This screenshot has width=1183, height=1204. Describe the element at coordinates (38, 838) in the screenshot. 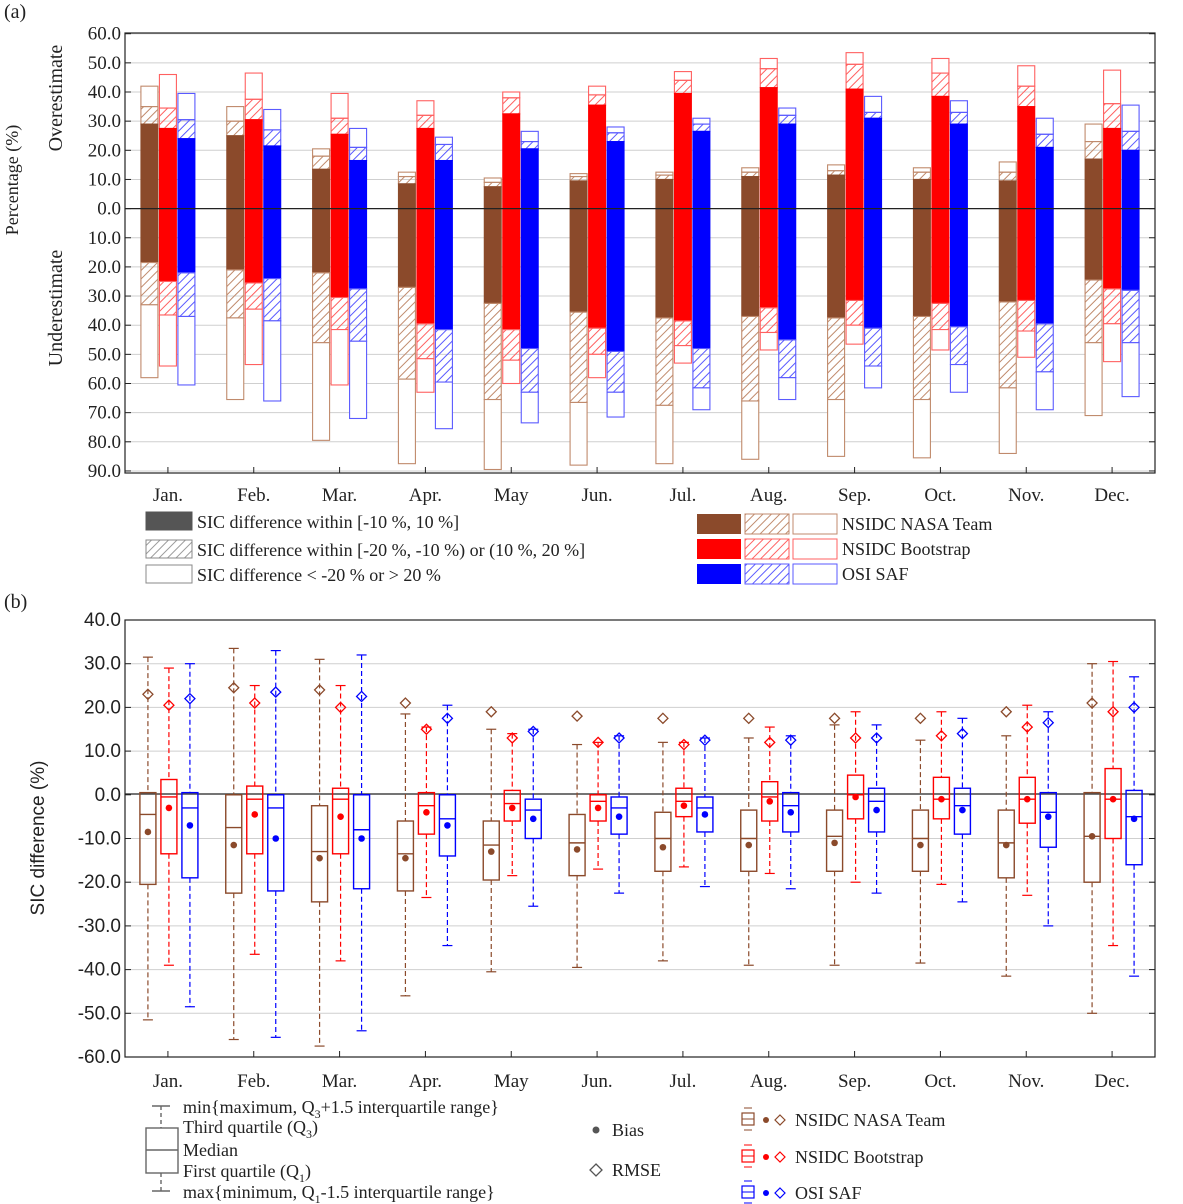

I see `panel-b-ylabel: SIC difference (%)` at that location.